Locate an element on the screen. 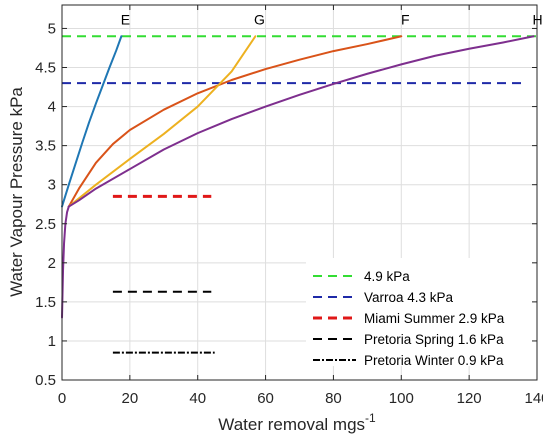 Image resolution: width=543 pixels, height=441 pixels. legend-label: Varroa 4.3 kPa is located at coordinates (409, 297).